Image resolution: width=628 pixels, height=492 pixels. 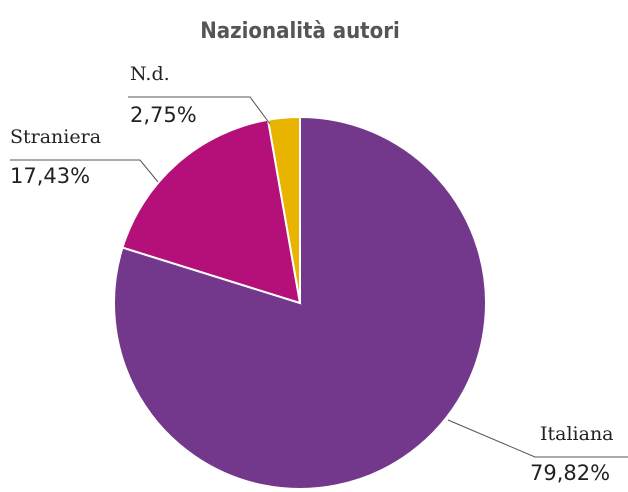 What do you see at coordinates (163, 115) in the screenshot?
I see `value-label: 2,75%` at bounding box center [163, 115].